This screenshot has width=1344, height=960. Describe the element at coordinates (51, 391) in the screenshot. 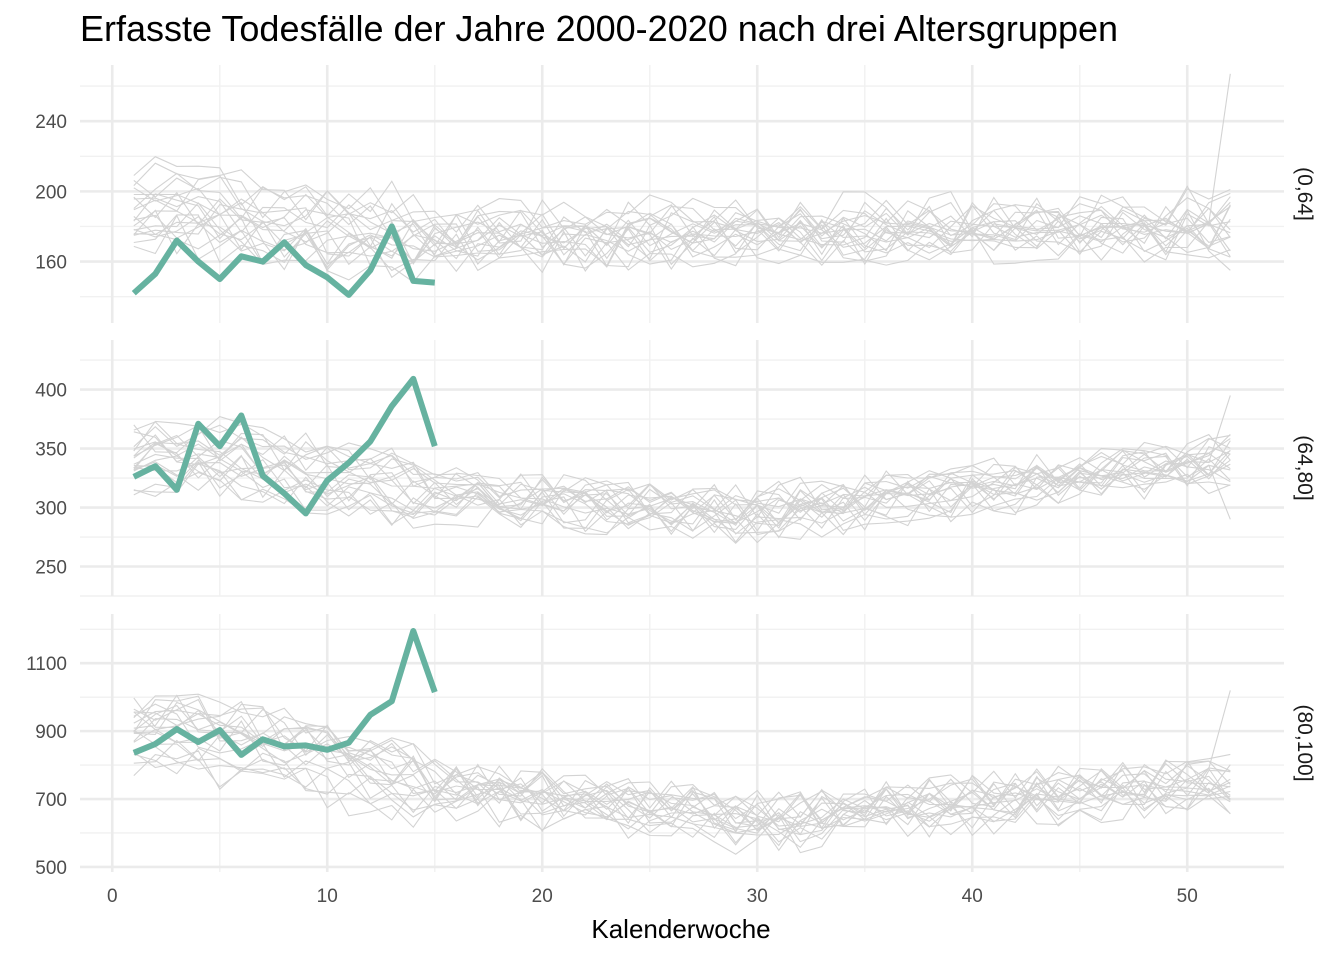

I see `y-tick-label: 400` at that location.